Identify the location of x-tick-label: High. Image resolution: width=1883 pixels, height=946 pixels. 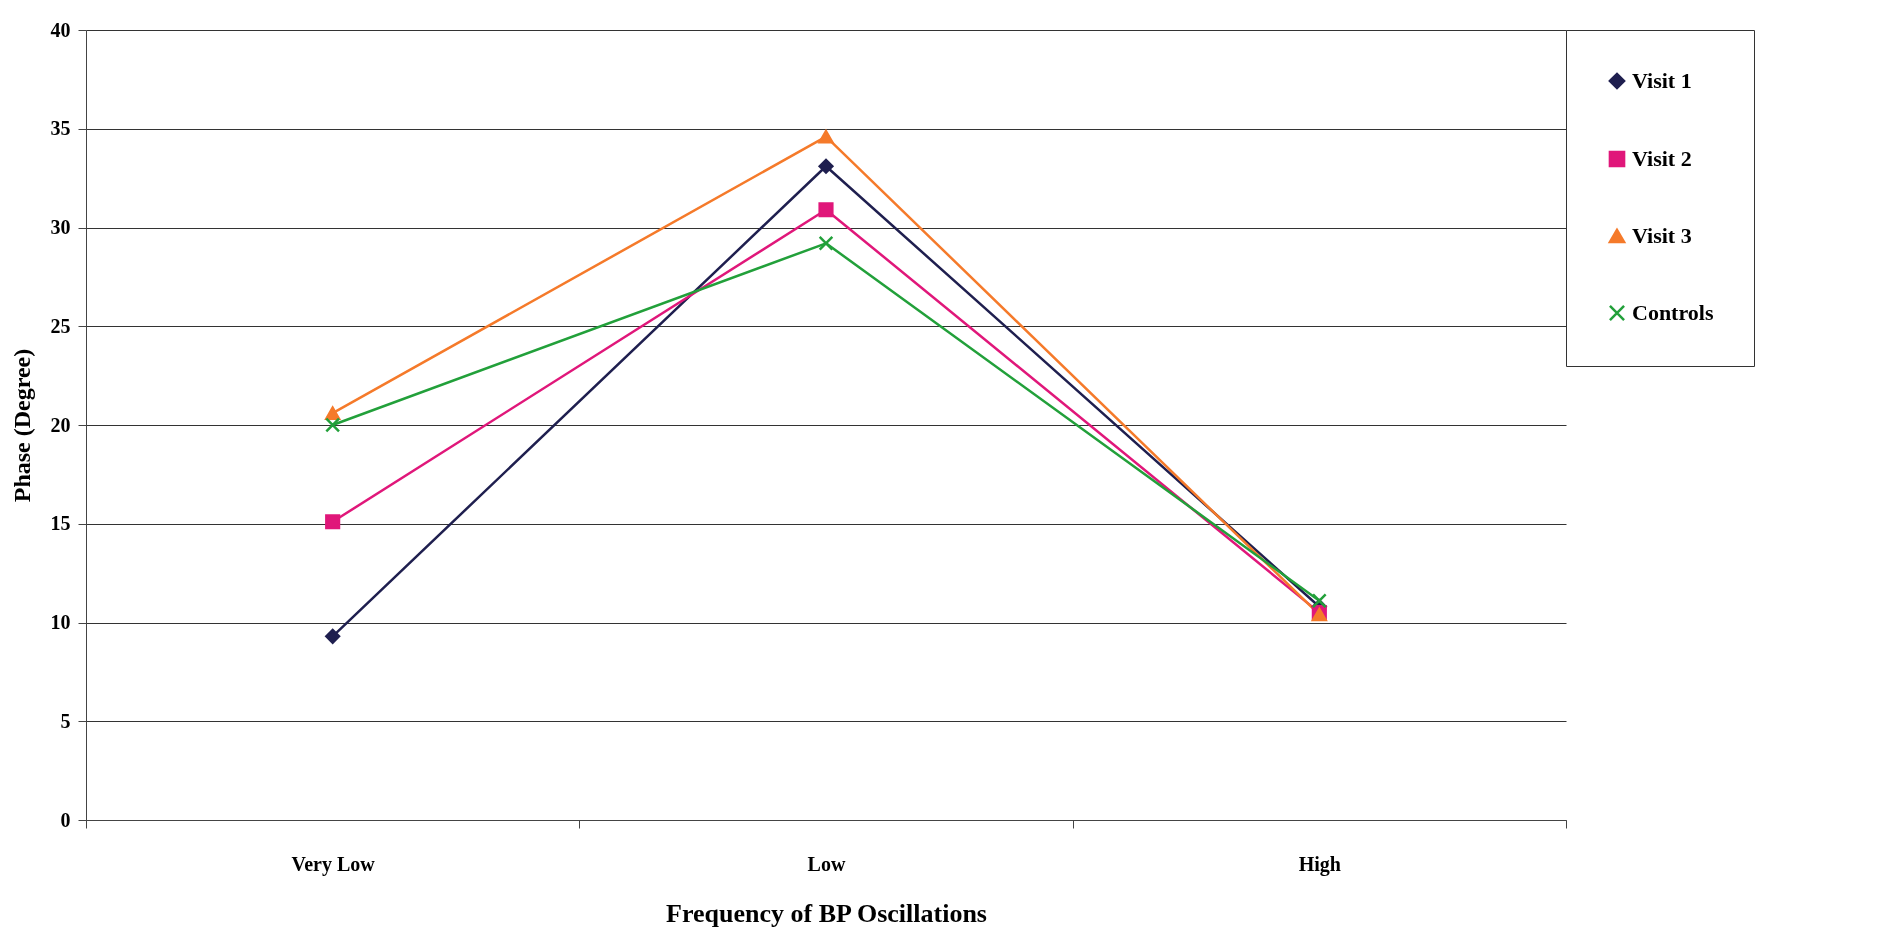
(1319, 864).